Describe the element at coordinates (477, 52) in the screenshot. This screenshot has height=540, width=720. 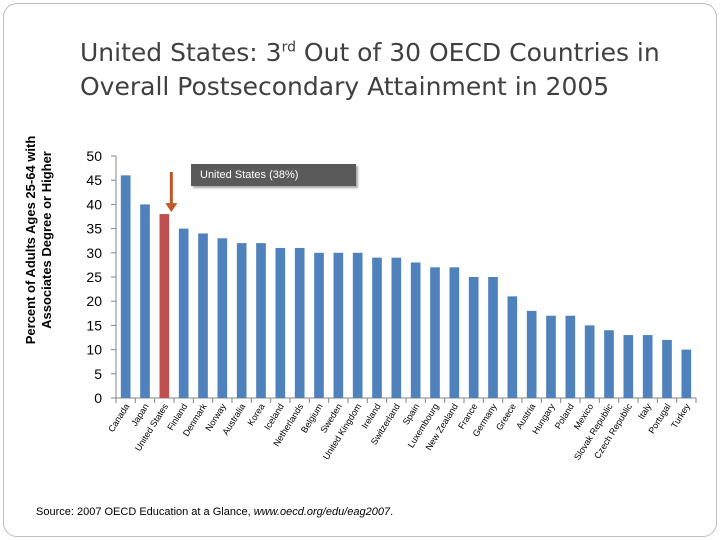
I see `title-line1-post: Out of 30 OECD Countries in` at that location.